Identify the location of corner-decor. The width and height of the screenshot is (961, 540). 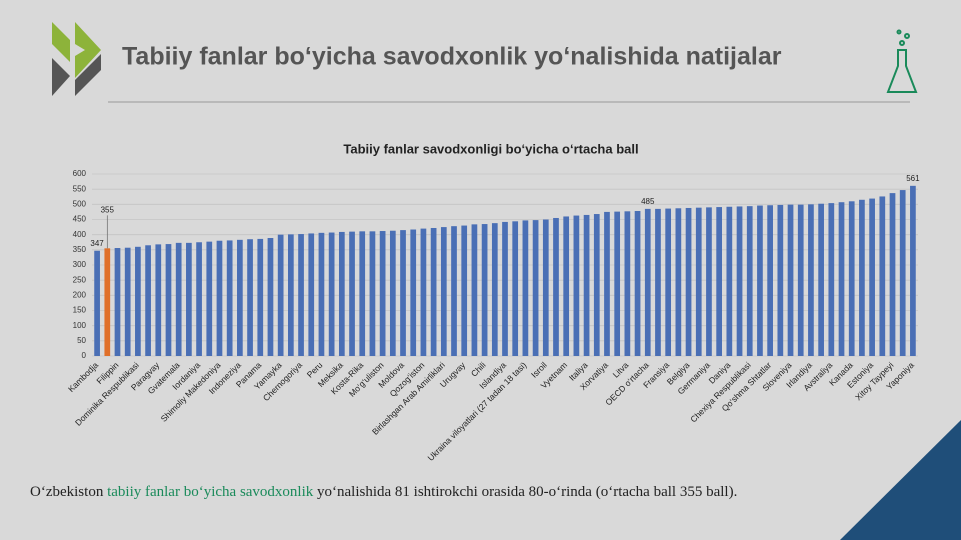
(900, 480).